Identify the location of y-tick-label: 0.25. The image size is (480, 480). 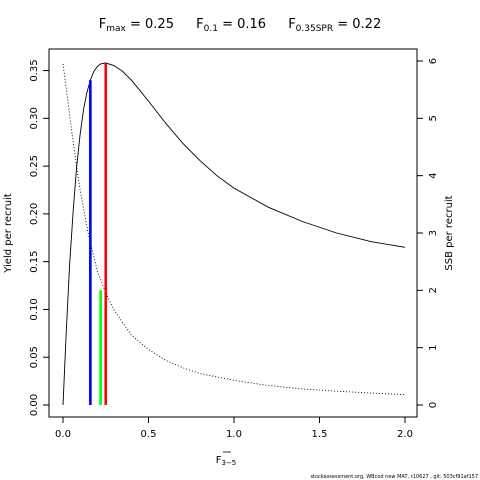
(34, 166).